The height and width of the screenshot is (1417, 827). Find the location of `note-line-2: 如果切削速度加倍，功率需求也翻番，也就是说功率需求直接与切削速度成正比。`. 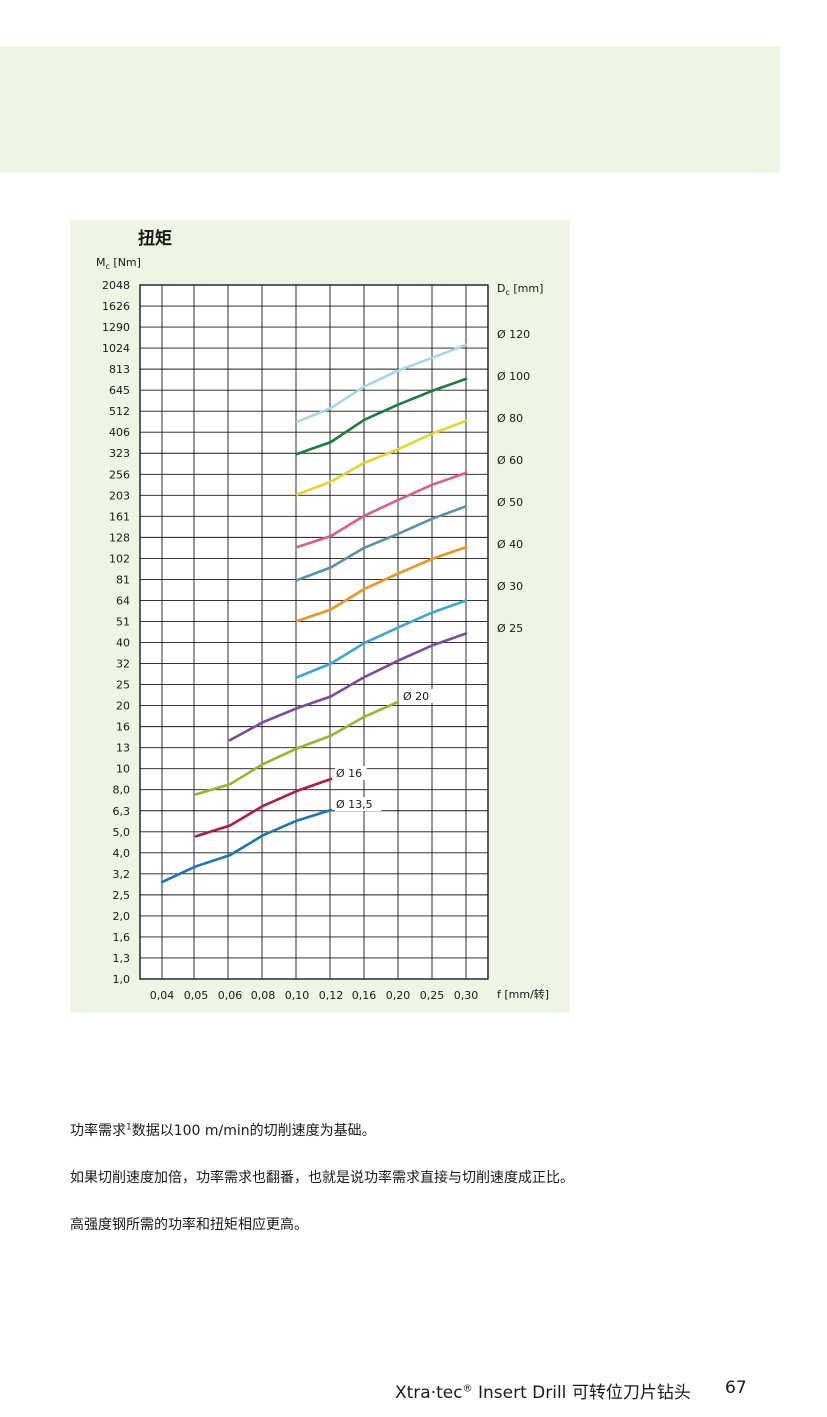

note-line-2: 如果切削速度加倍，功率需求也翻番，也就是说功率需求直接与切削速度成正比。 is located at coordinates (322, 1178).